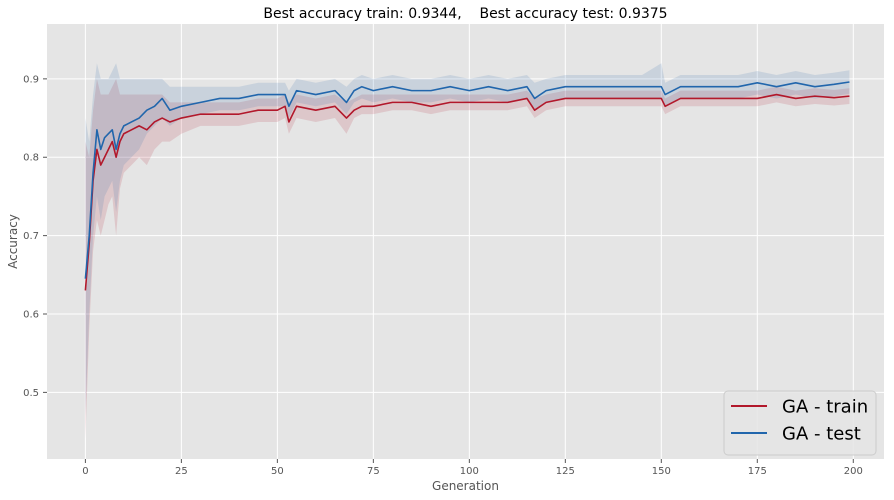 This screenshot has height=500, width=894. Describe the element at coordinates (853, 471) in the screenshot. I see `x-tick-label: 200` at that location.